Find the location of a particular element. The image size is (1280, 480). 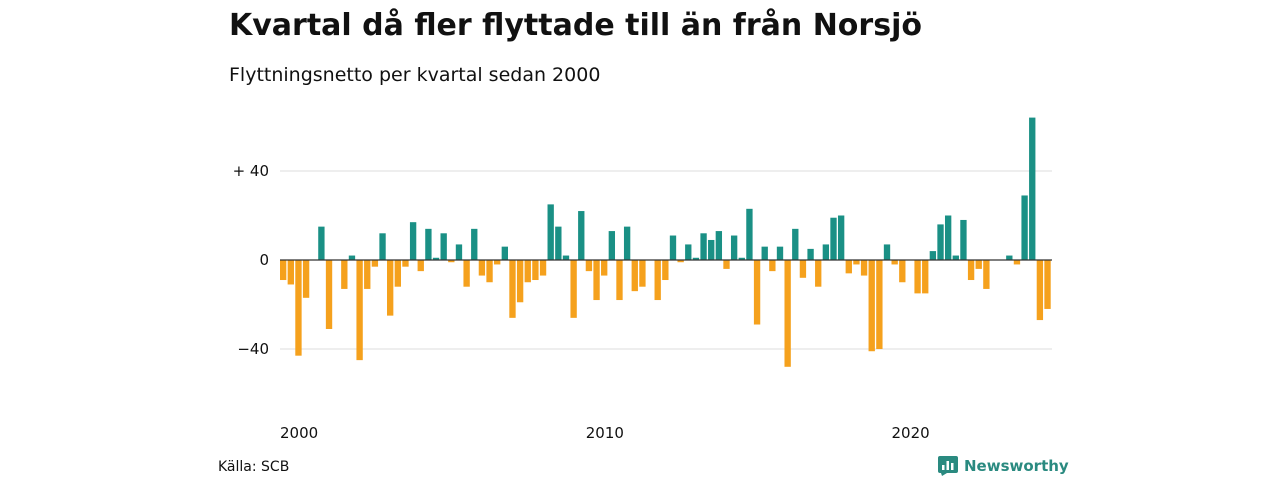

y-tick-label: + 40 is located at coordinates (251, 171).